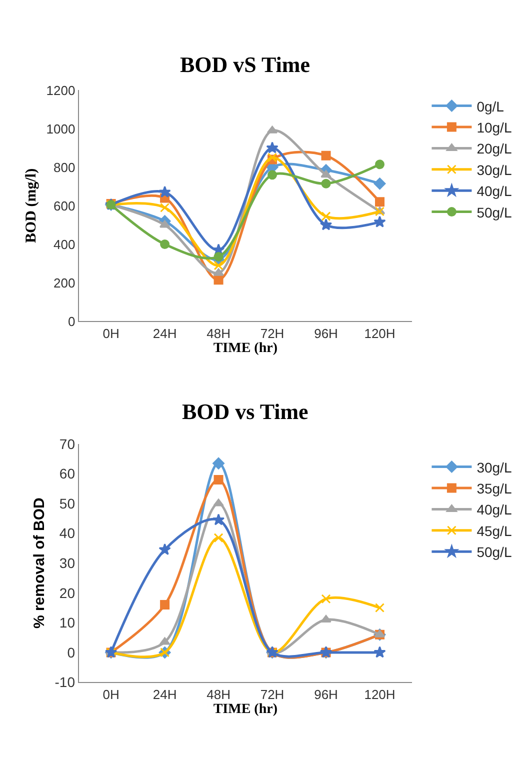  Describe the element at coordinates (67, 444) in the screenshot. I see `y-tick-label: 70` at that location.